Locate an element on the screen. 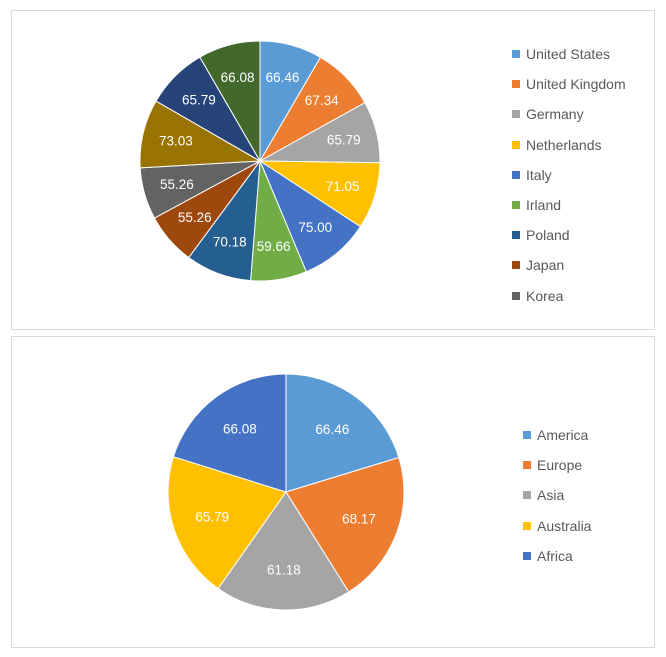 The image size is (666, 657). continent-pie-chart: 66.46 68.17 61.18 65.79 66.08 is located at coordinates (286, 492).